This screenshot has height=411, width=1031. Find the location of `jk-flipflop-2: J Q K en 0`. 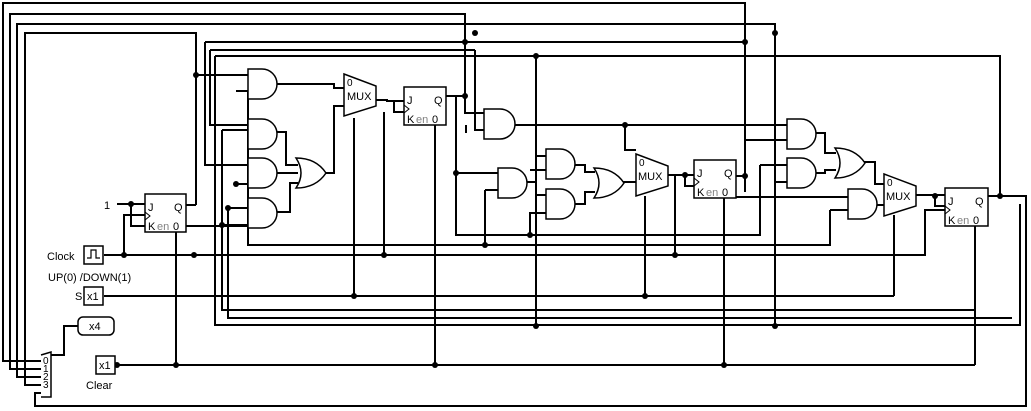

jk-flipflop-2: J Q K en 0 is located at coordinates (425, 106).